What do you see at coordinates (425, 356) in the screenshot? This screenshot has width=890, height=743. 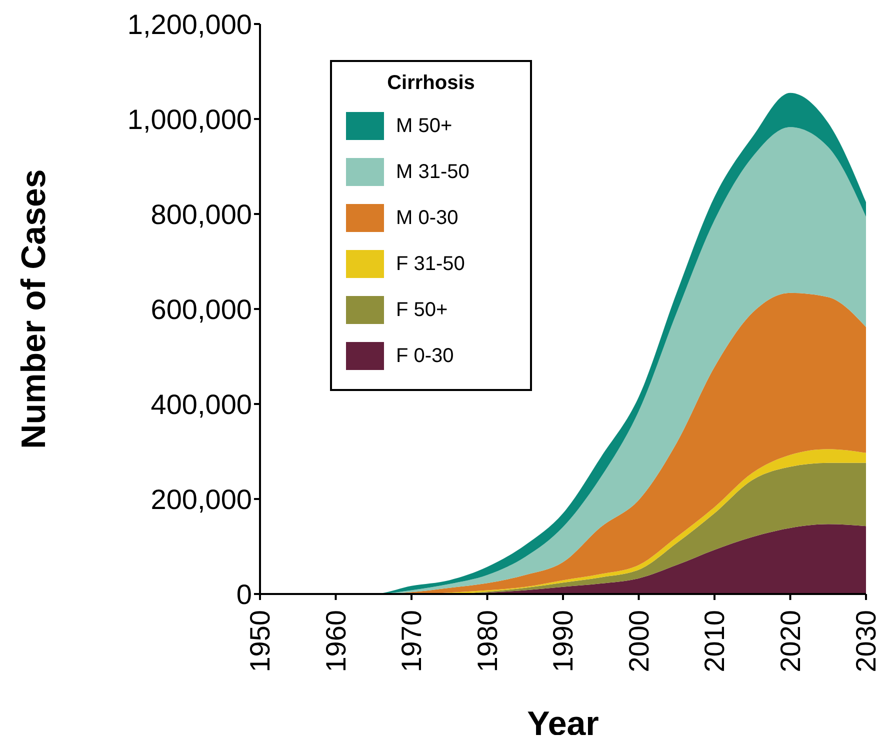 I see `legend-label: F 0-30` at bounding box center [425, 356].